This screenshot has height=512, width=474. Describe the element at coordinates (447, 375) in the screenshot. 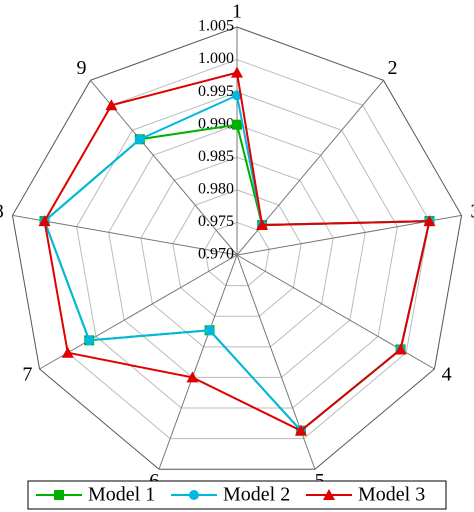

I see `axis-label: 4` at that location.